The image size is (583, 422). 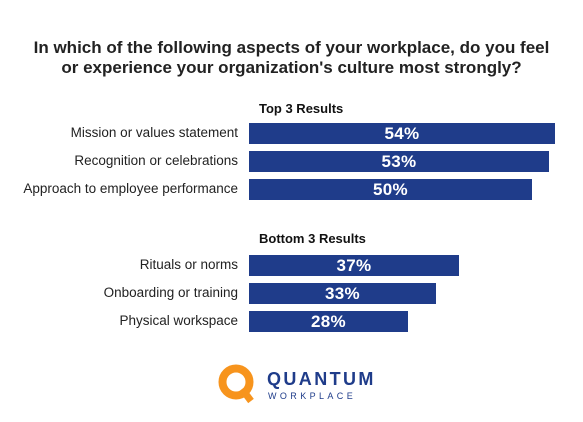 I want to click on bar-value-label: 28%, so click(x=328, y=321).